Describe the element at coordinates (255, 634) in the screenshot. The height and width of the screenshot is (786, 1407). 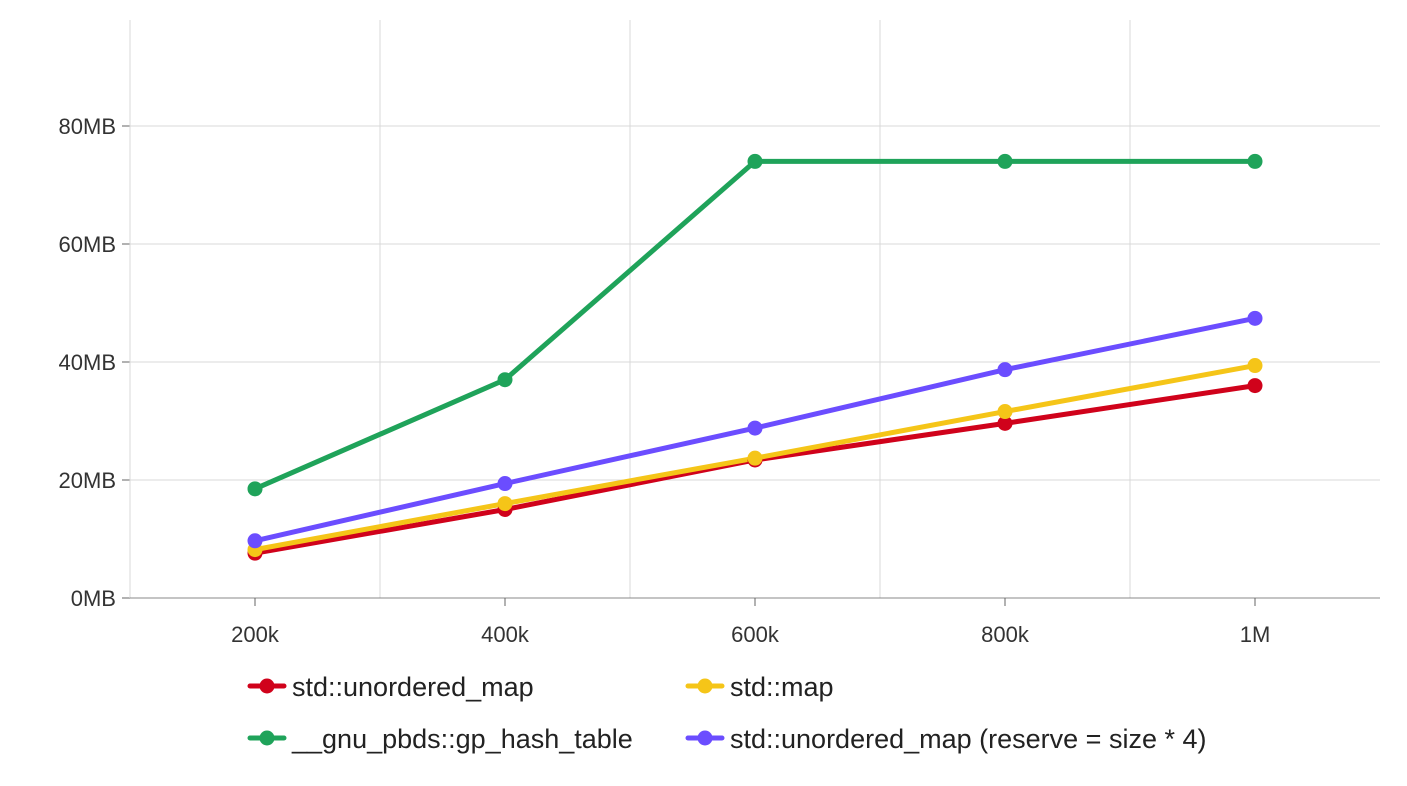
I see `x-tick-label: 200k` at that location.